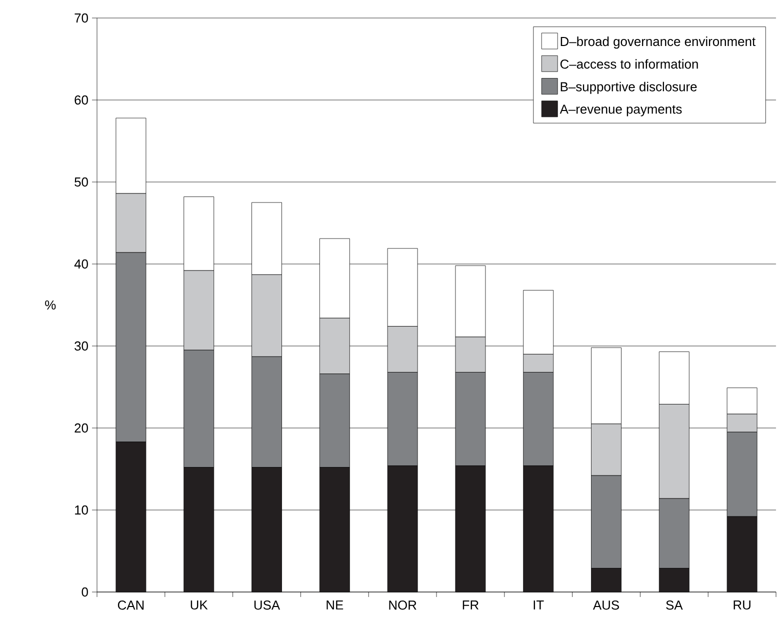 The width and height of the screenshot is (781, 629). I want to click on y-tick-label: 60, so click(81, 100).